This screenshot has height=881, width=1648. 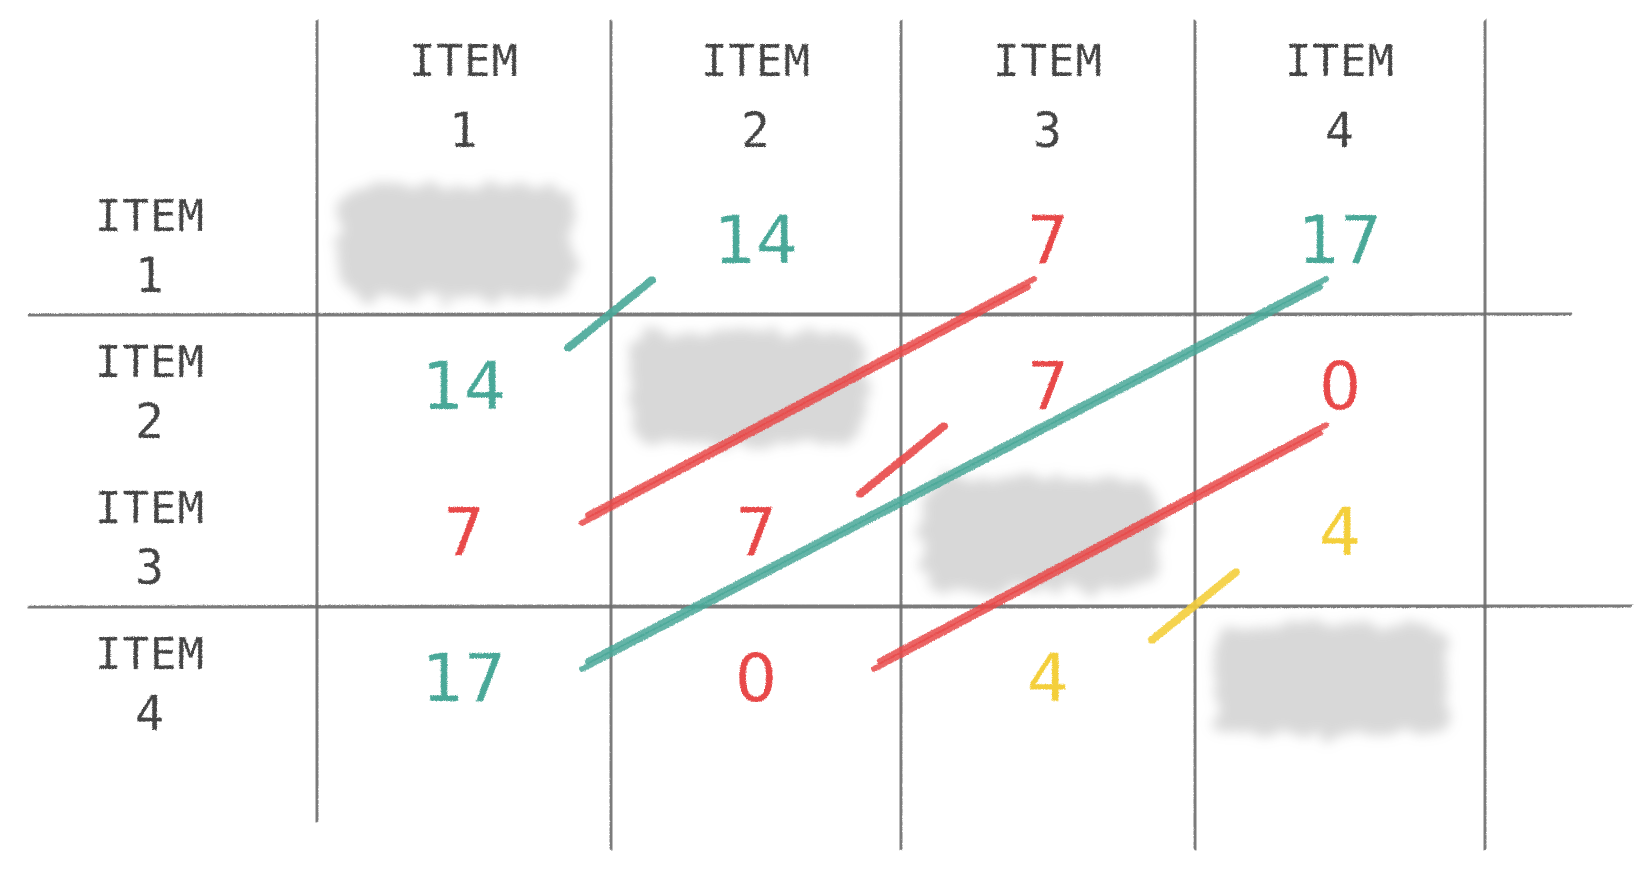 What do you see at coordinates (1048, 131) in the screenshot?
I see `column-header-number: 3` at bounding box center [1048, 131].